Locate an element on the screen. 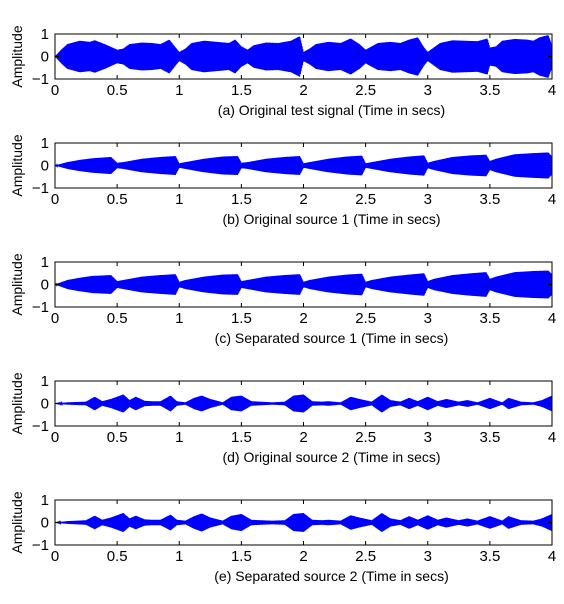 The image size is (564, 604). panel-c-xtick-label: 3 is located at coordinates (428, 318).